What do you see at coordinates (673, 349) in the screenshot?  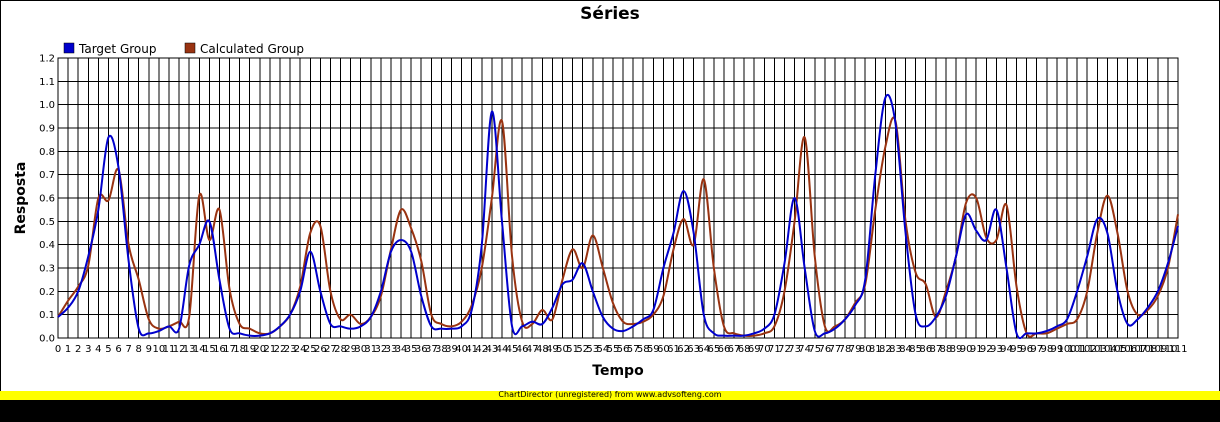 I see `x-tick-label: 61` at bounding box center [673, 349].